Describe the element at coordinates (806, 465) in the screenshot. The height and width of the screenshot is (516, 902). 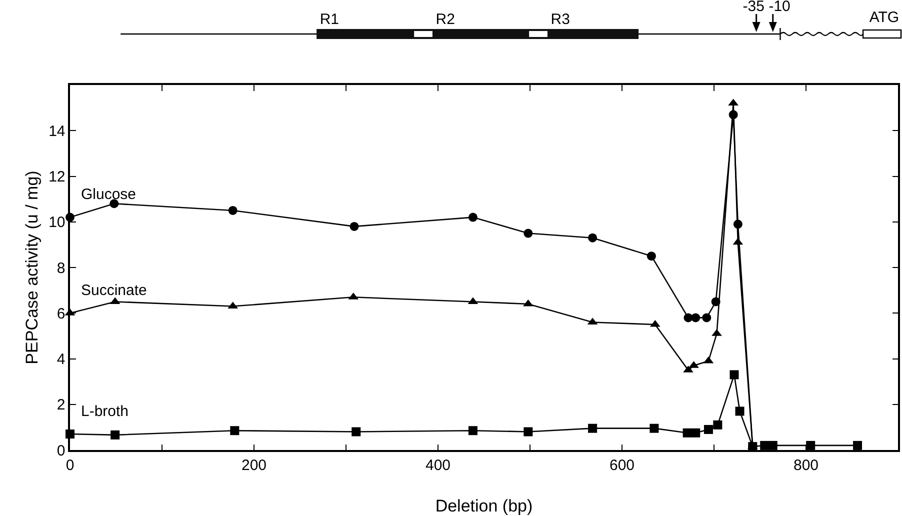
I see `x-tick-label: 800` at that location.